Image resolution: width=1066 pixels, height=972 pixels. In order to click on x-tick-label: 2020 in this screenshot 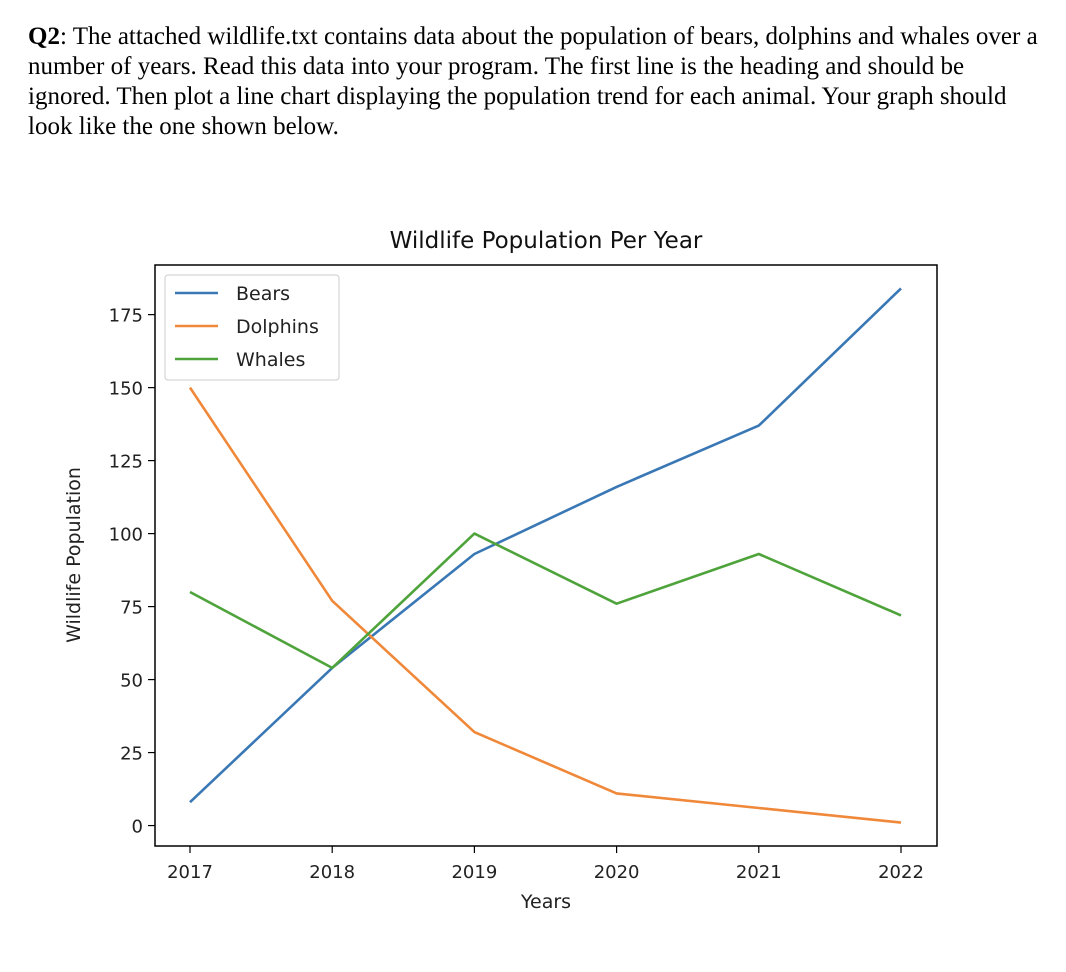, I will do `click(617, 872)`.